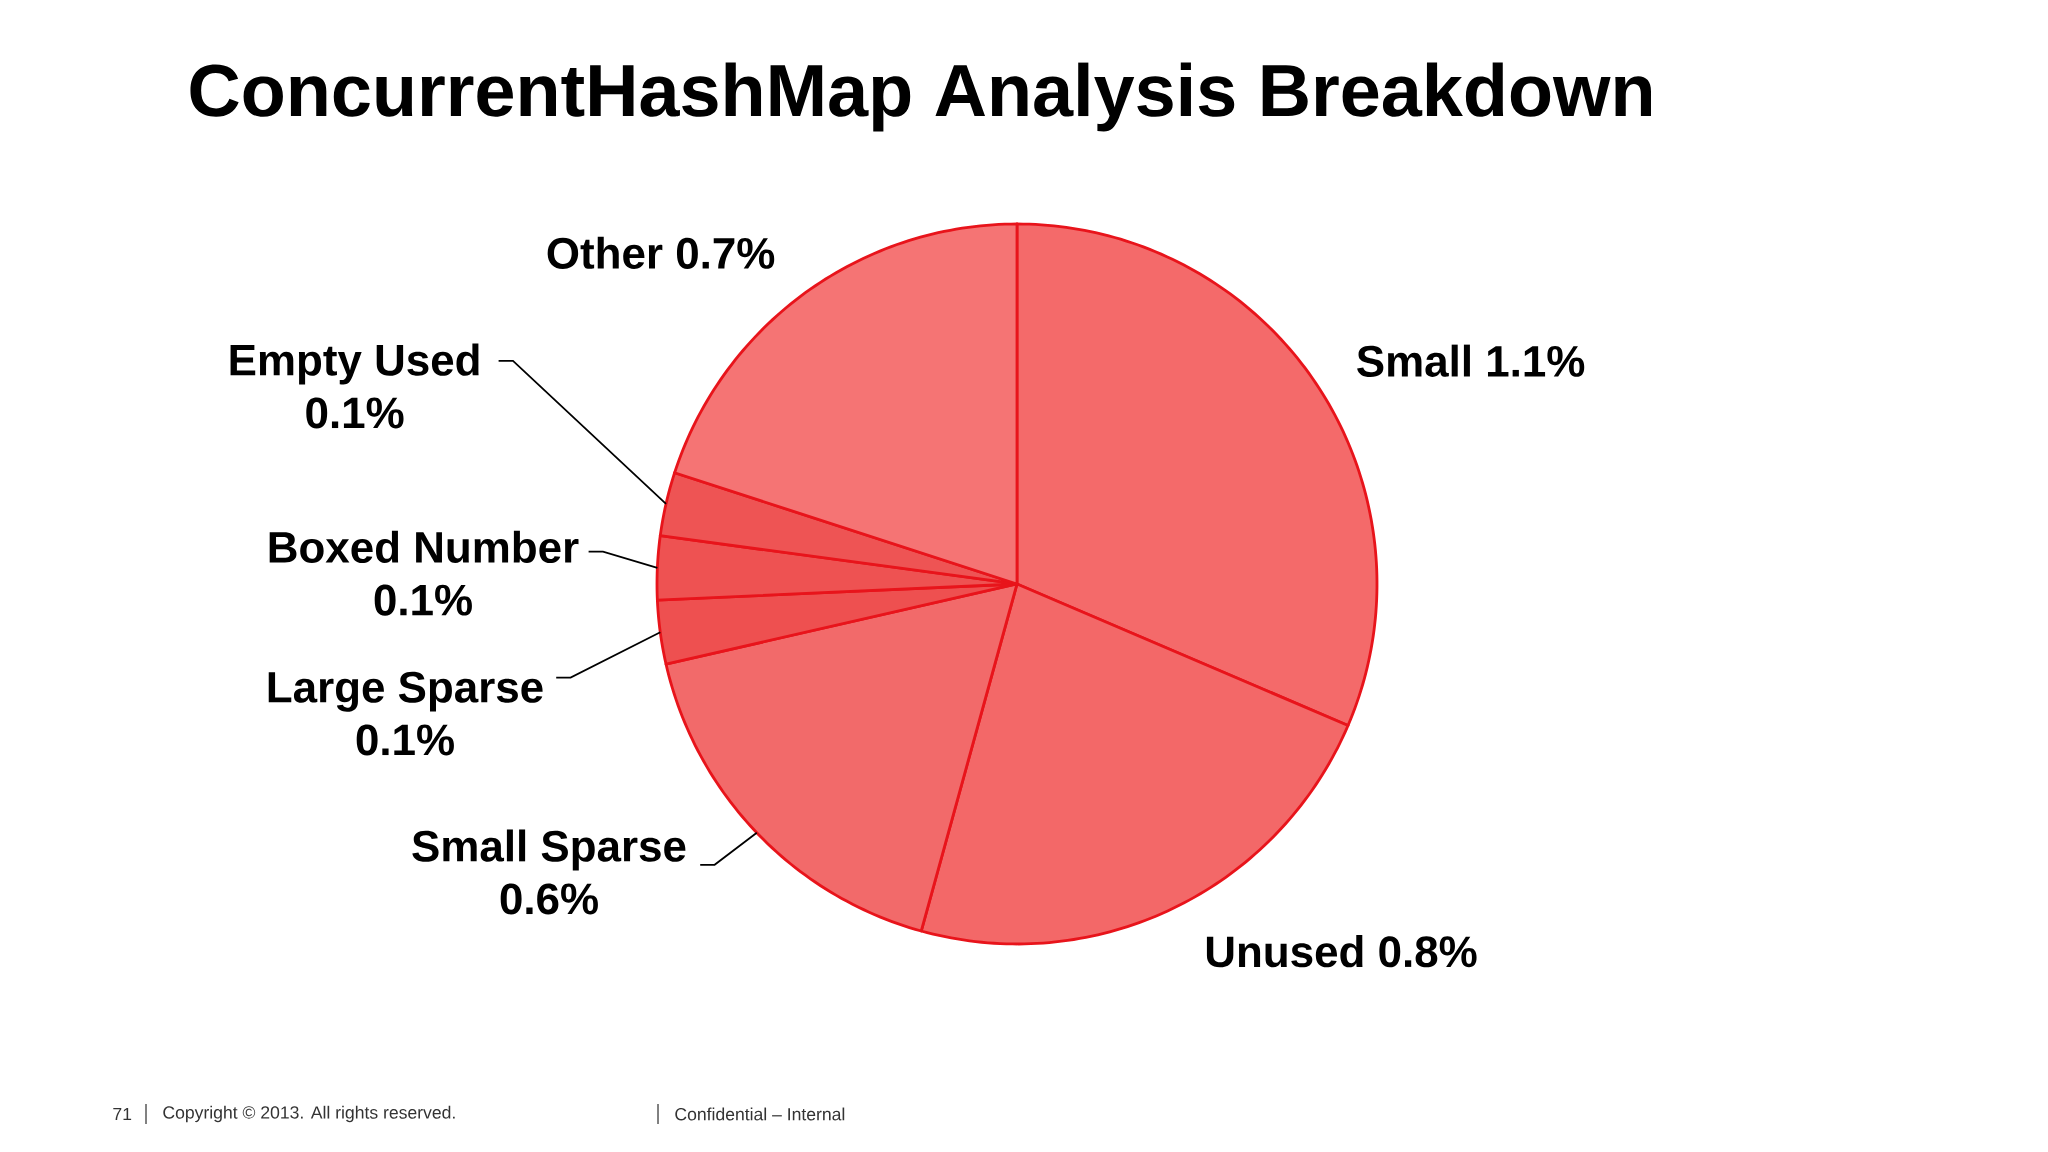 The width and height of the screenshot is (2048, 1152). What do you see at coordinates (725, 253) in the screenshot?
I see `data-label: 0.7%` at bounding box center [725, 253].